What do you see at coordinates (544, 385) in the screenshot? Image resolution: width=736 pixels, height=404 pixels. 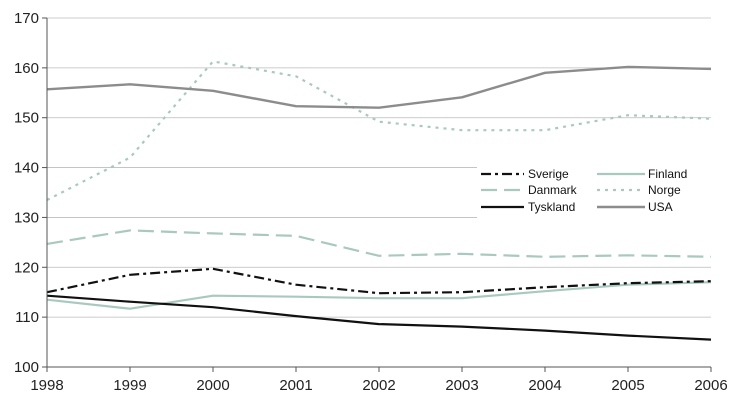 I see `x-tick-label-2004: 2004` at bounding box center [544, 385].